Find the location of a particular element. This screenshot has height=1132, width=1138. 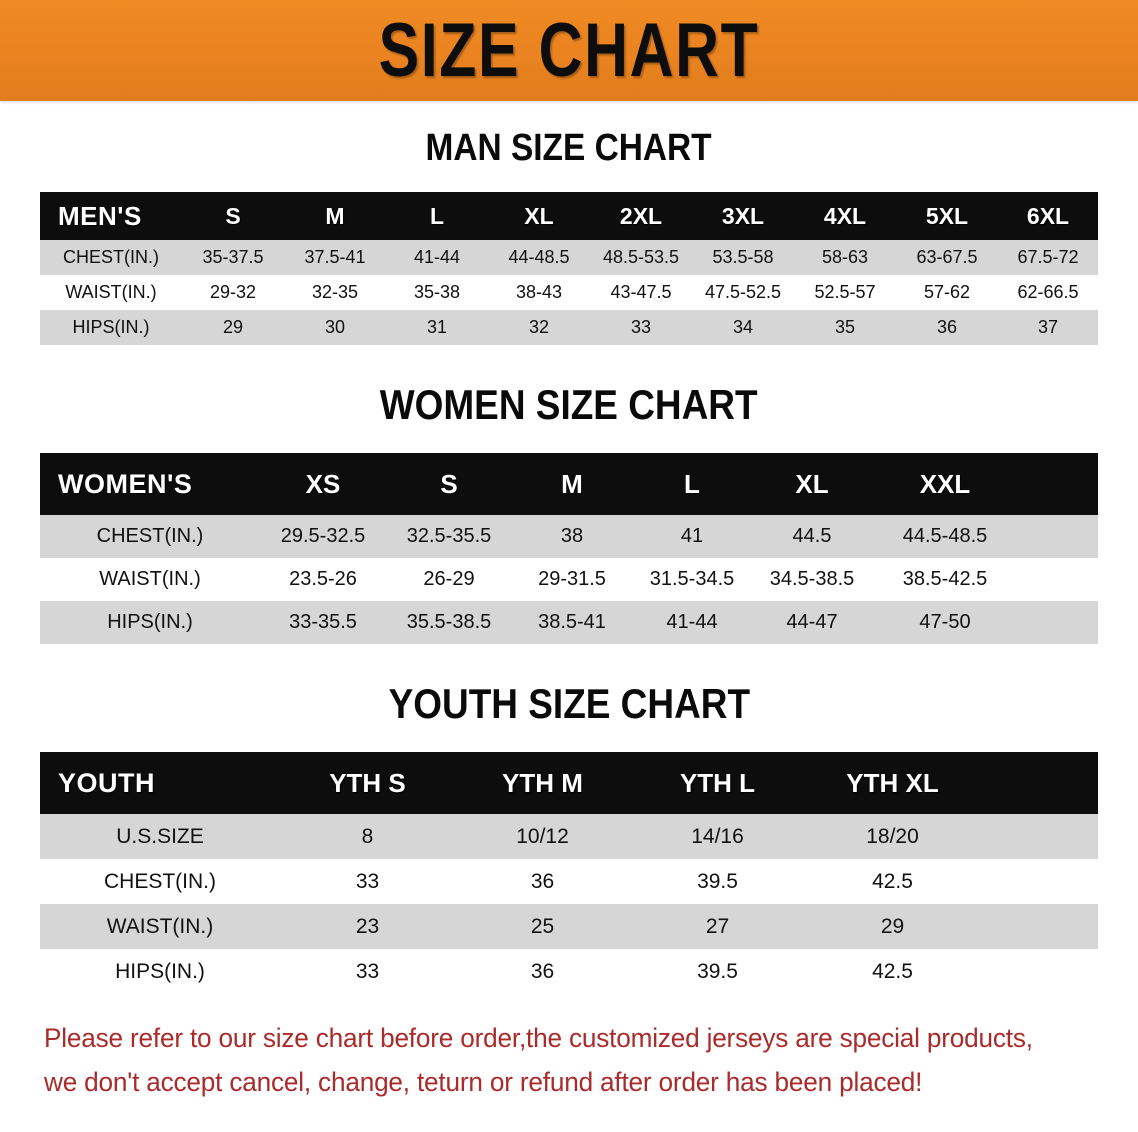

women-row-label-chest: CHEST(IN.) is located at coordinates (150, 536).